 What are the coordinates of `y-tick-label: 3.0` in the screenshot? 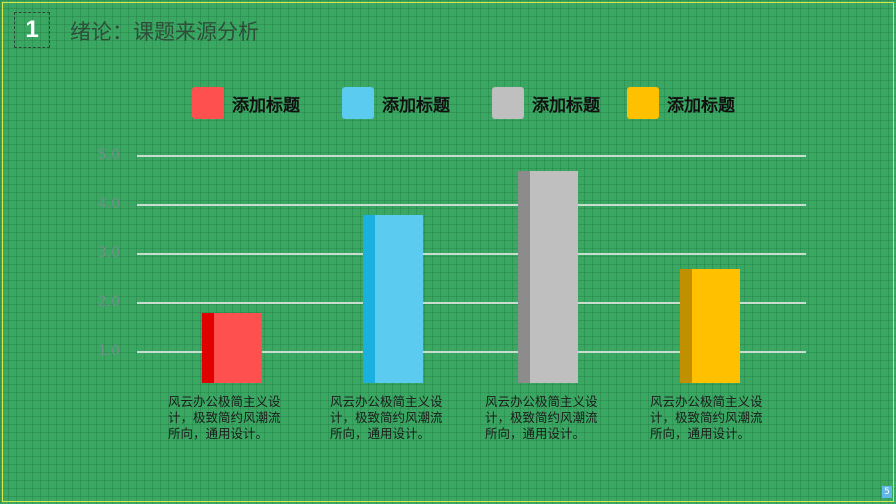 It's located at (108, 253).